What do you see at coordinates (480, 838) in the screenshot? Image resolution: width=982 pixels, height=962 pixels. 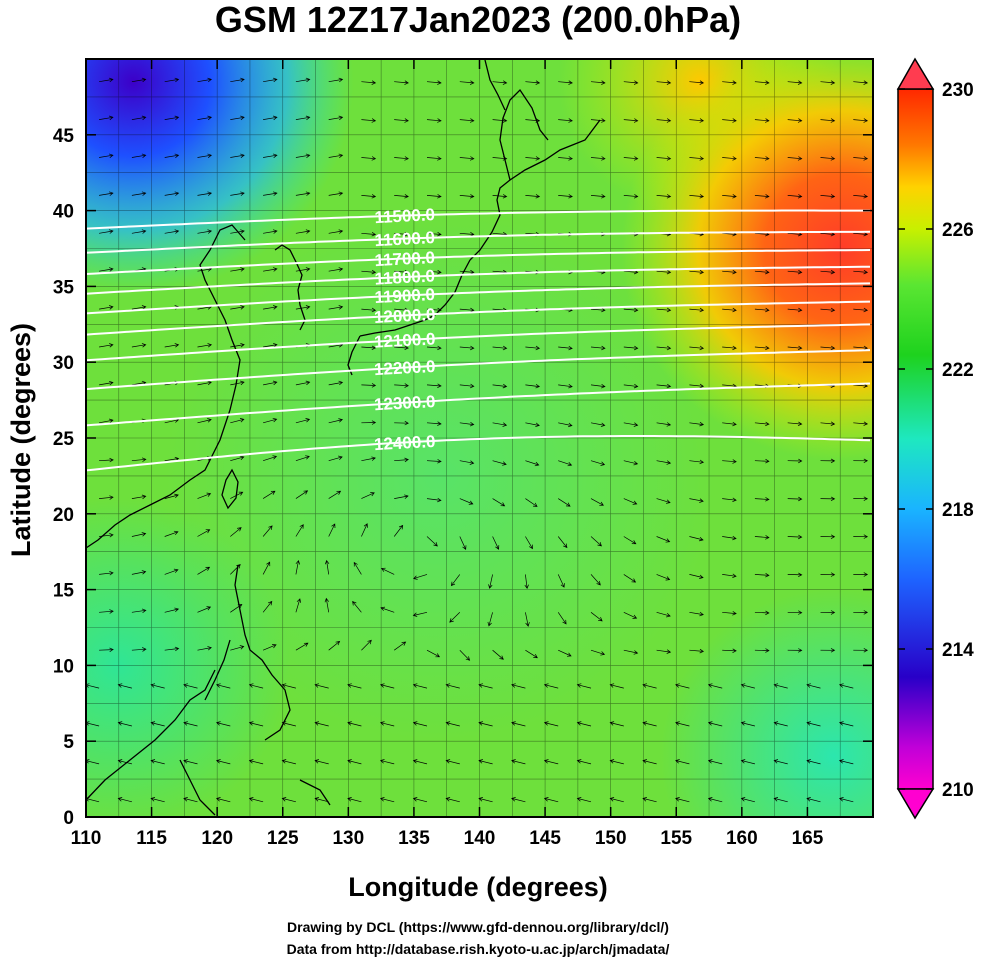 I see `x-tick-label: 140` at bounding box center [480, 838].